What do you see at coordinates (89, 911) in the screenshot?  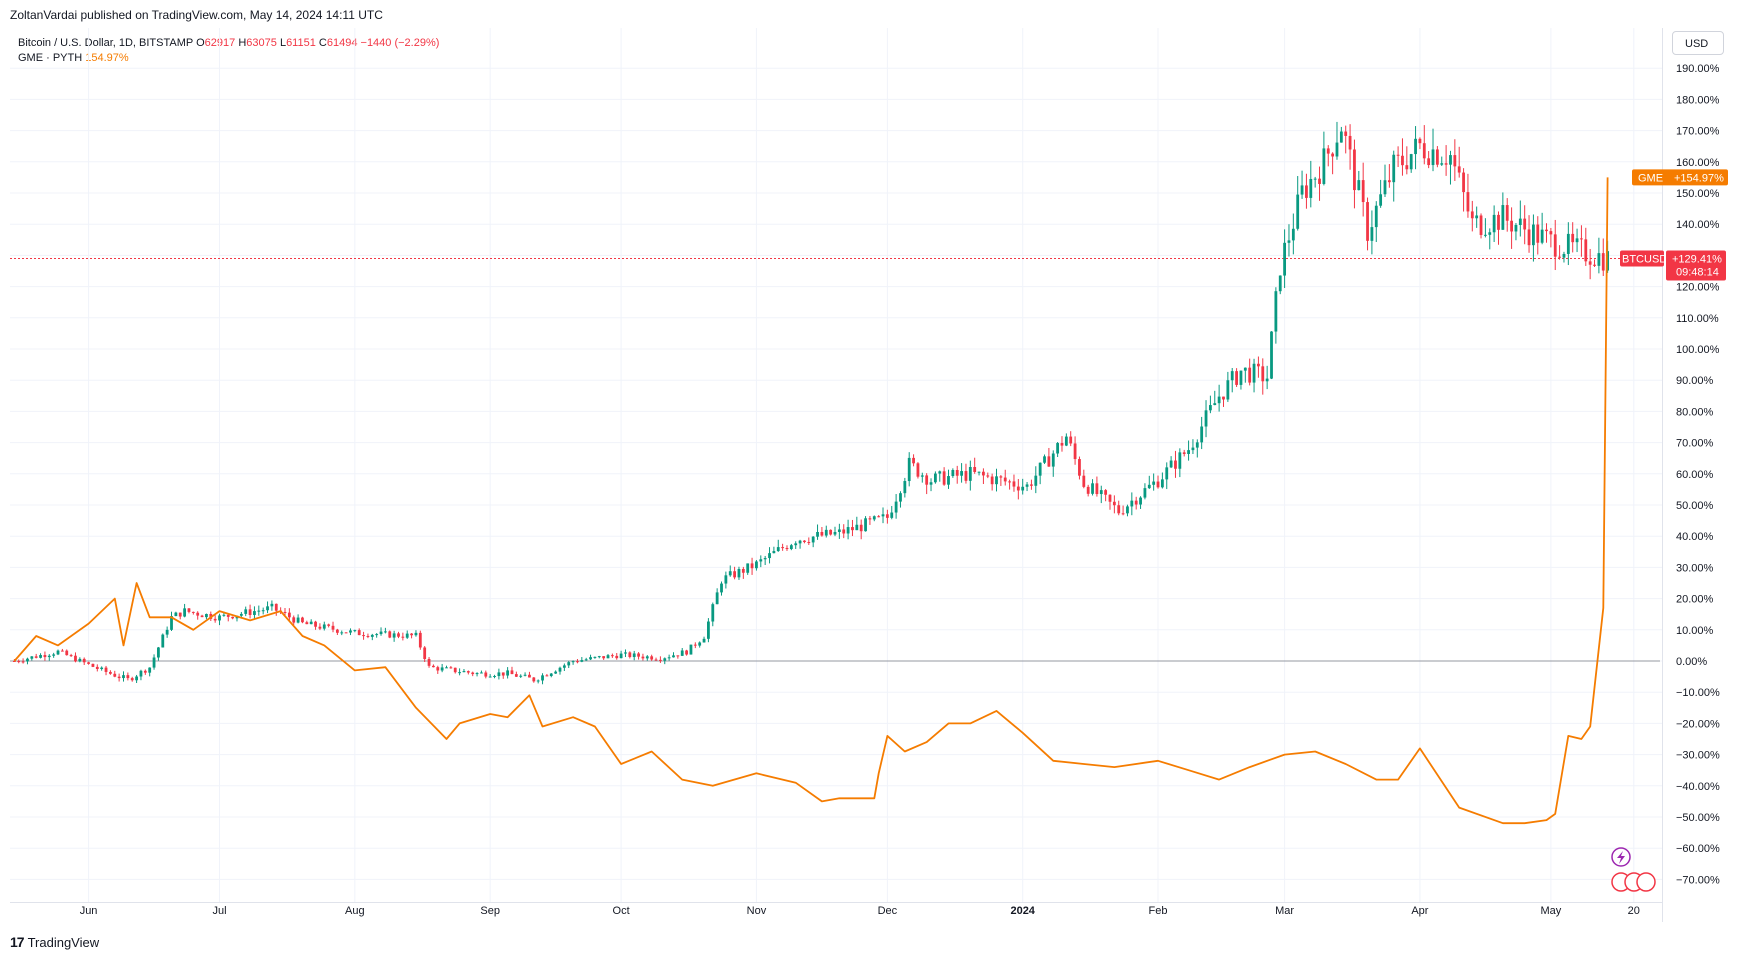 I see `x-tick-label: Jun` at bounding box center [89, 911].